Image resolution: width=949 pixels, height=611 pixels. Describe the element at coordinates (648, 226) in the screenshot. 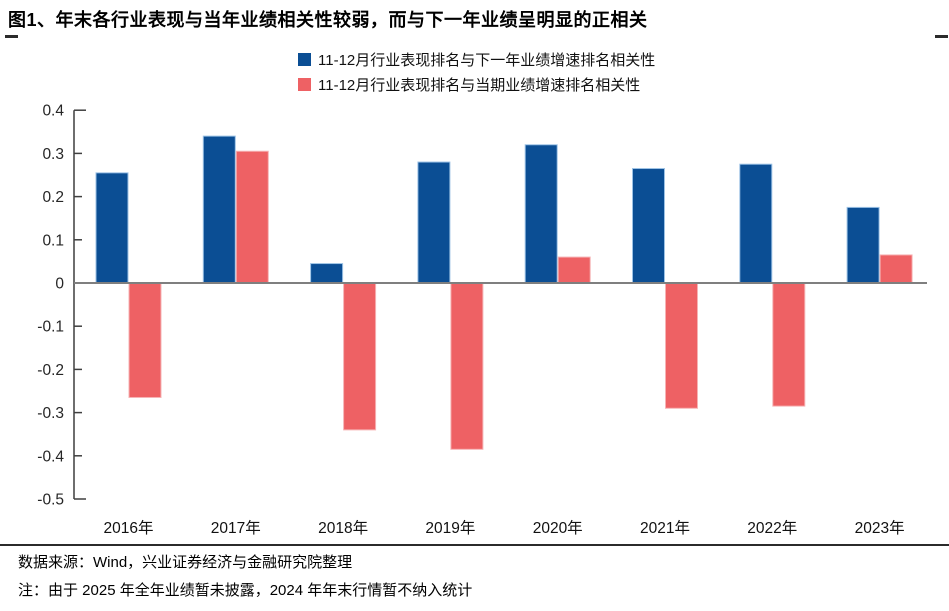

I see `bar-2021年-series0` at that location.